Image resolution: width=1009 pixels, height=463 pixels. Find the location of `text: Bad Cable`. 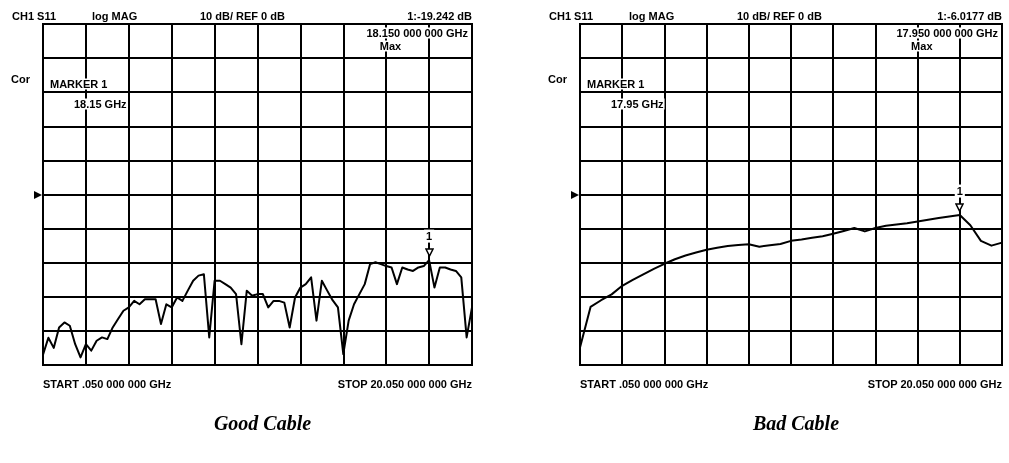

text: Bad Cable is located at coordinates (795, 423).